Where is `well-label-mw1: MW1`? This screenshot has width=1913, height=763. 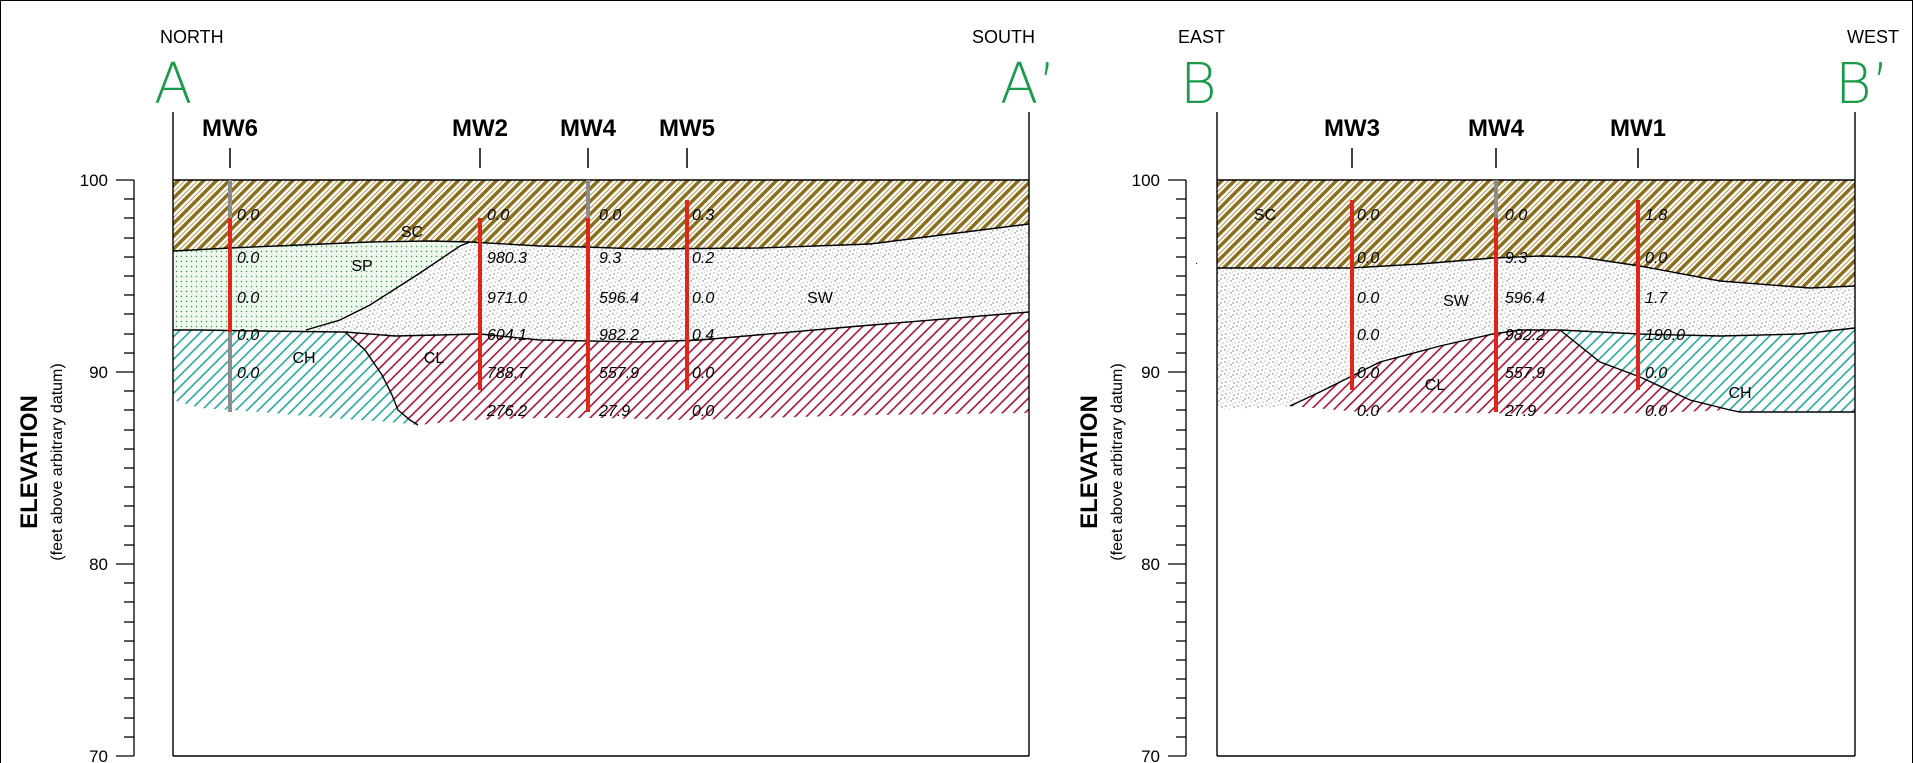
well-label-mw1: MW1 is located at coordinates (1638, 128).